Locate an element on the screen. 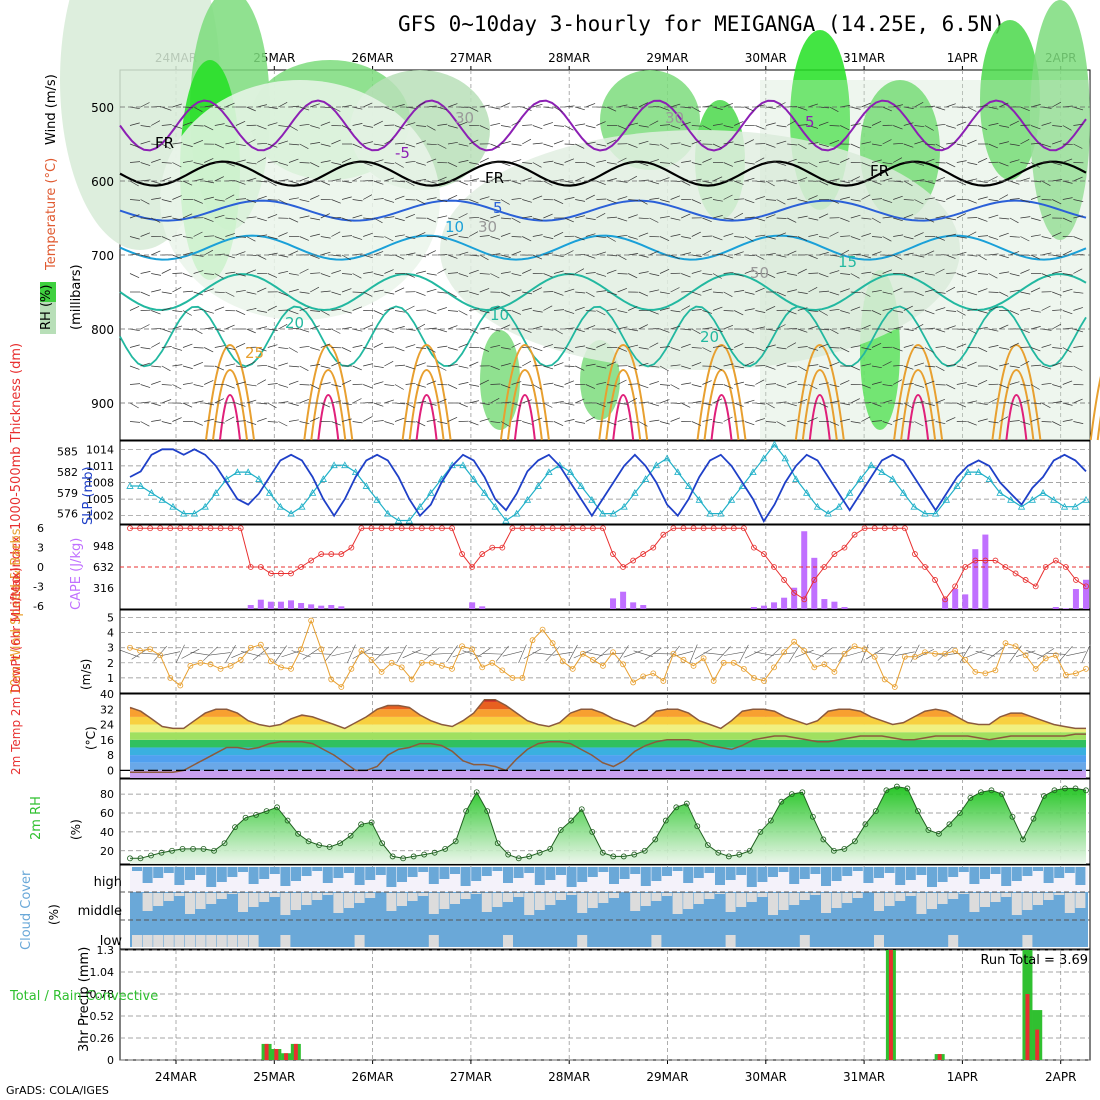 The height and width of the screenshot is (1100, 1100). units-rh2m: (%) is located at coordinates (76, 829).